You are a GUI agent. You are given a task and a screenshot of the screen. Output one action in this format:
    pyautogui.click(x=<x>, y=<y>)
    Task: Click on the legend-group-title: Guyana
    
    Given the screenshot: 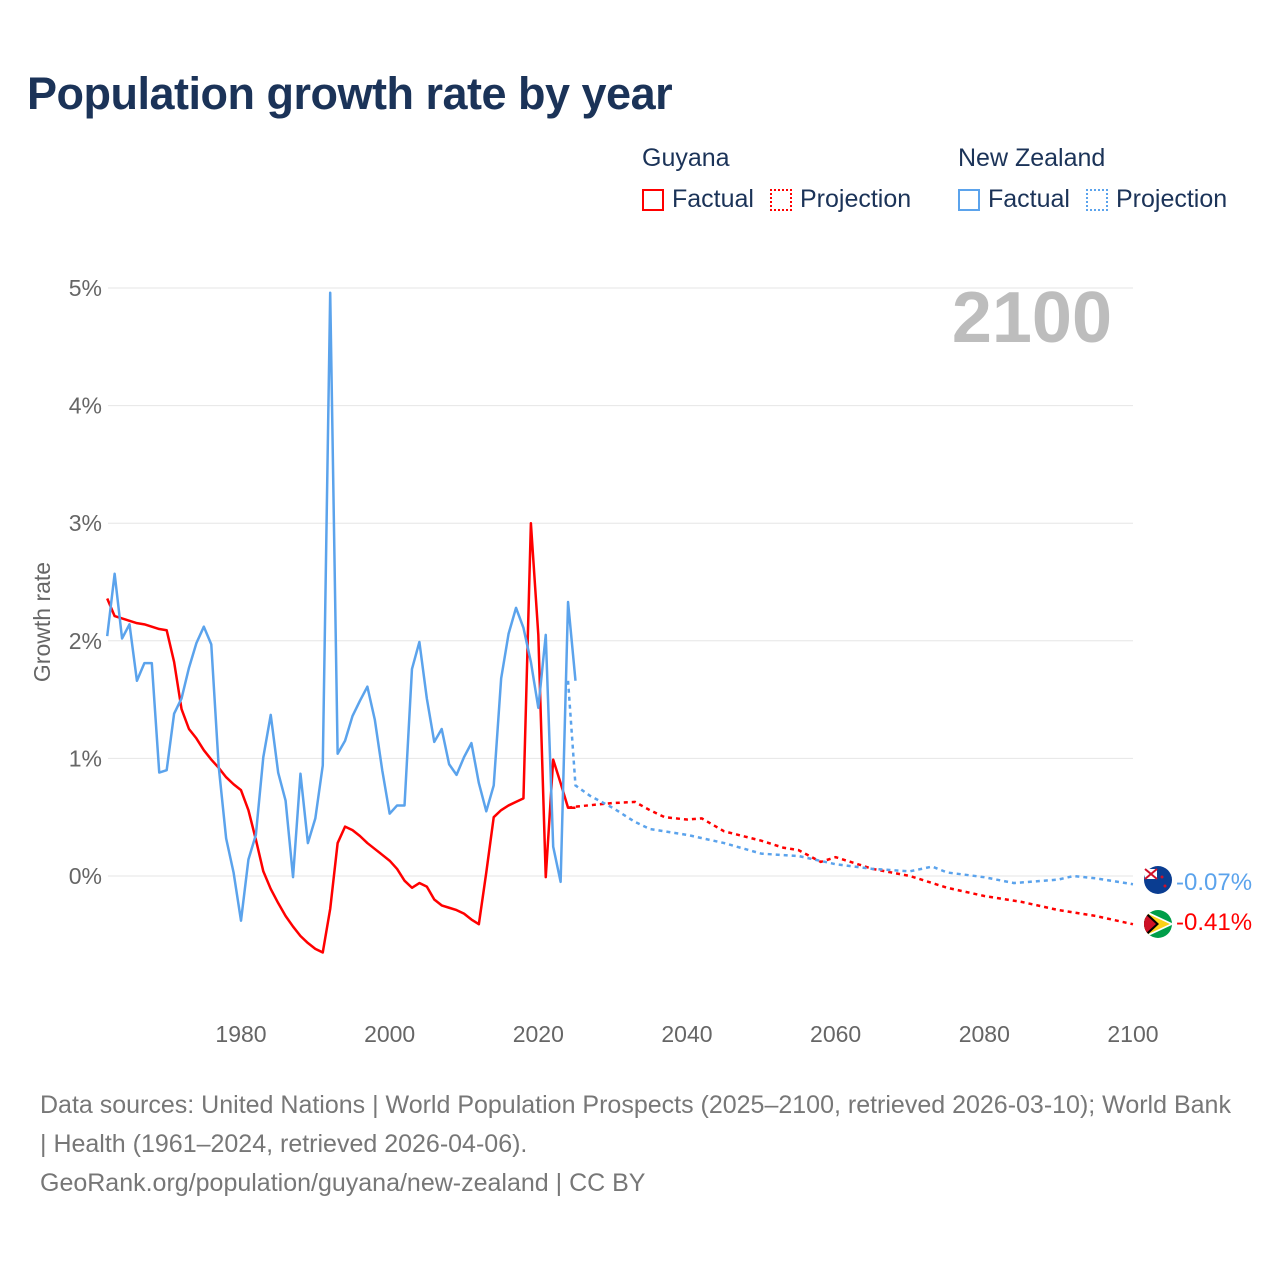 What is the action you would take?
    pyautogui.click(x=686, y=158)
    